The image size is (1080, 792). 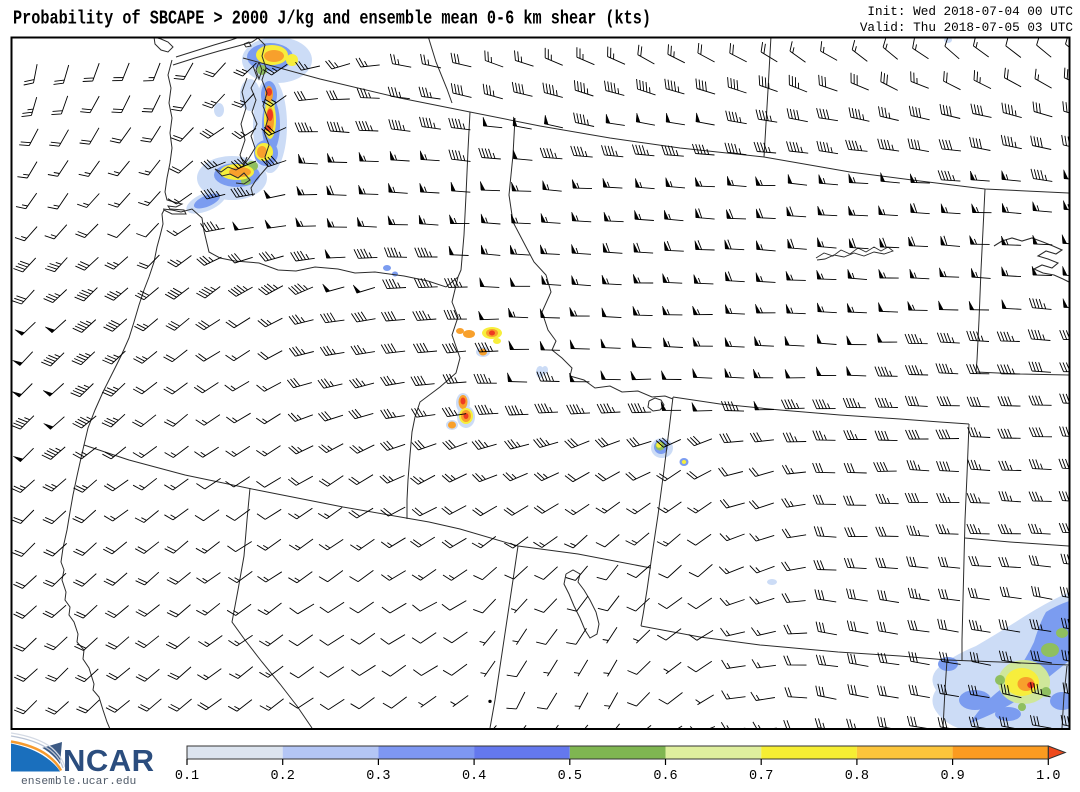 What do you see at coordinates (970, 11) in the screenshot?
I see `svg-text: Init: Wed 2018-07-04 00 UTC` at bounding box center [970, 11].